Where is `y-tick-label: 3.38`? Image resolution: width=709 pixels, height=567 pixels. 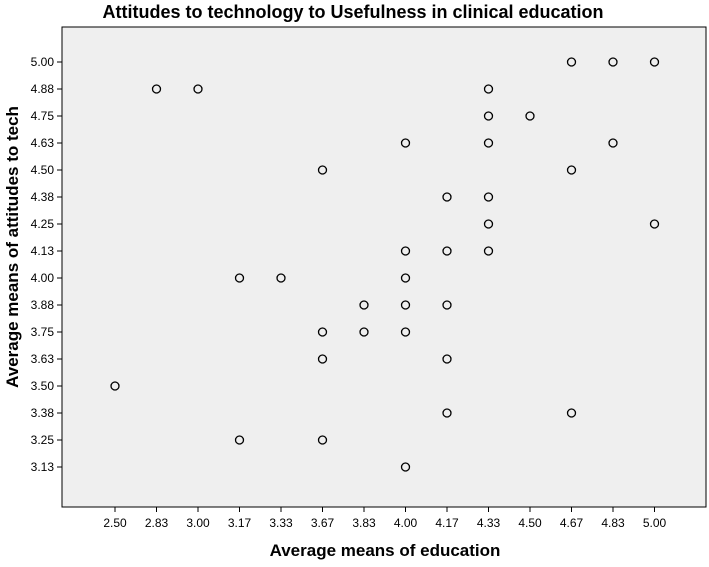
y-tick-label: 3.38 is located at coordinates (43, 413).